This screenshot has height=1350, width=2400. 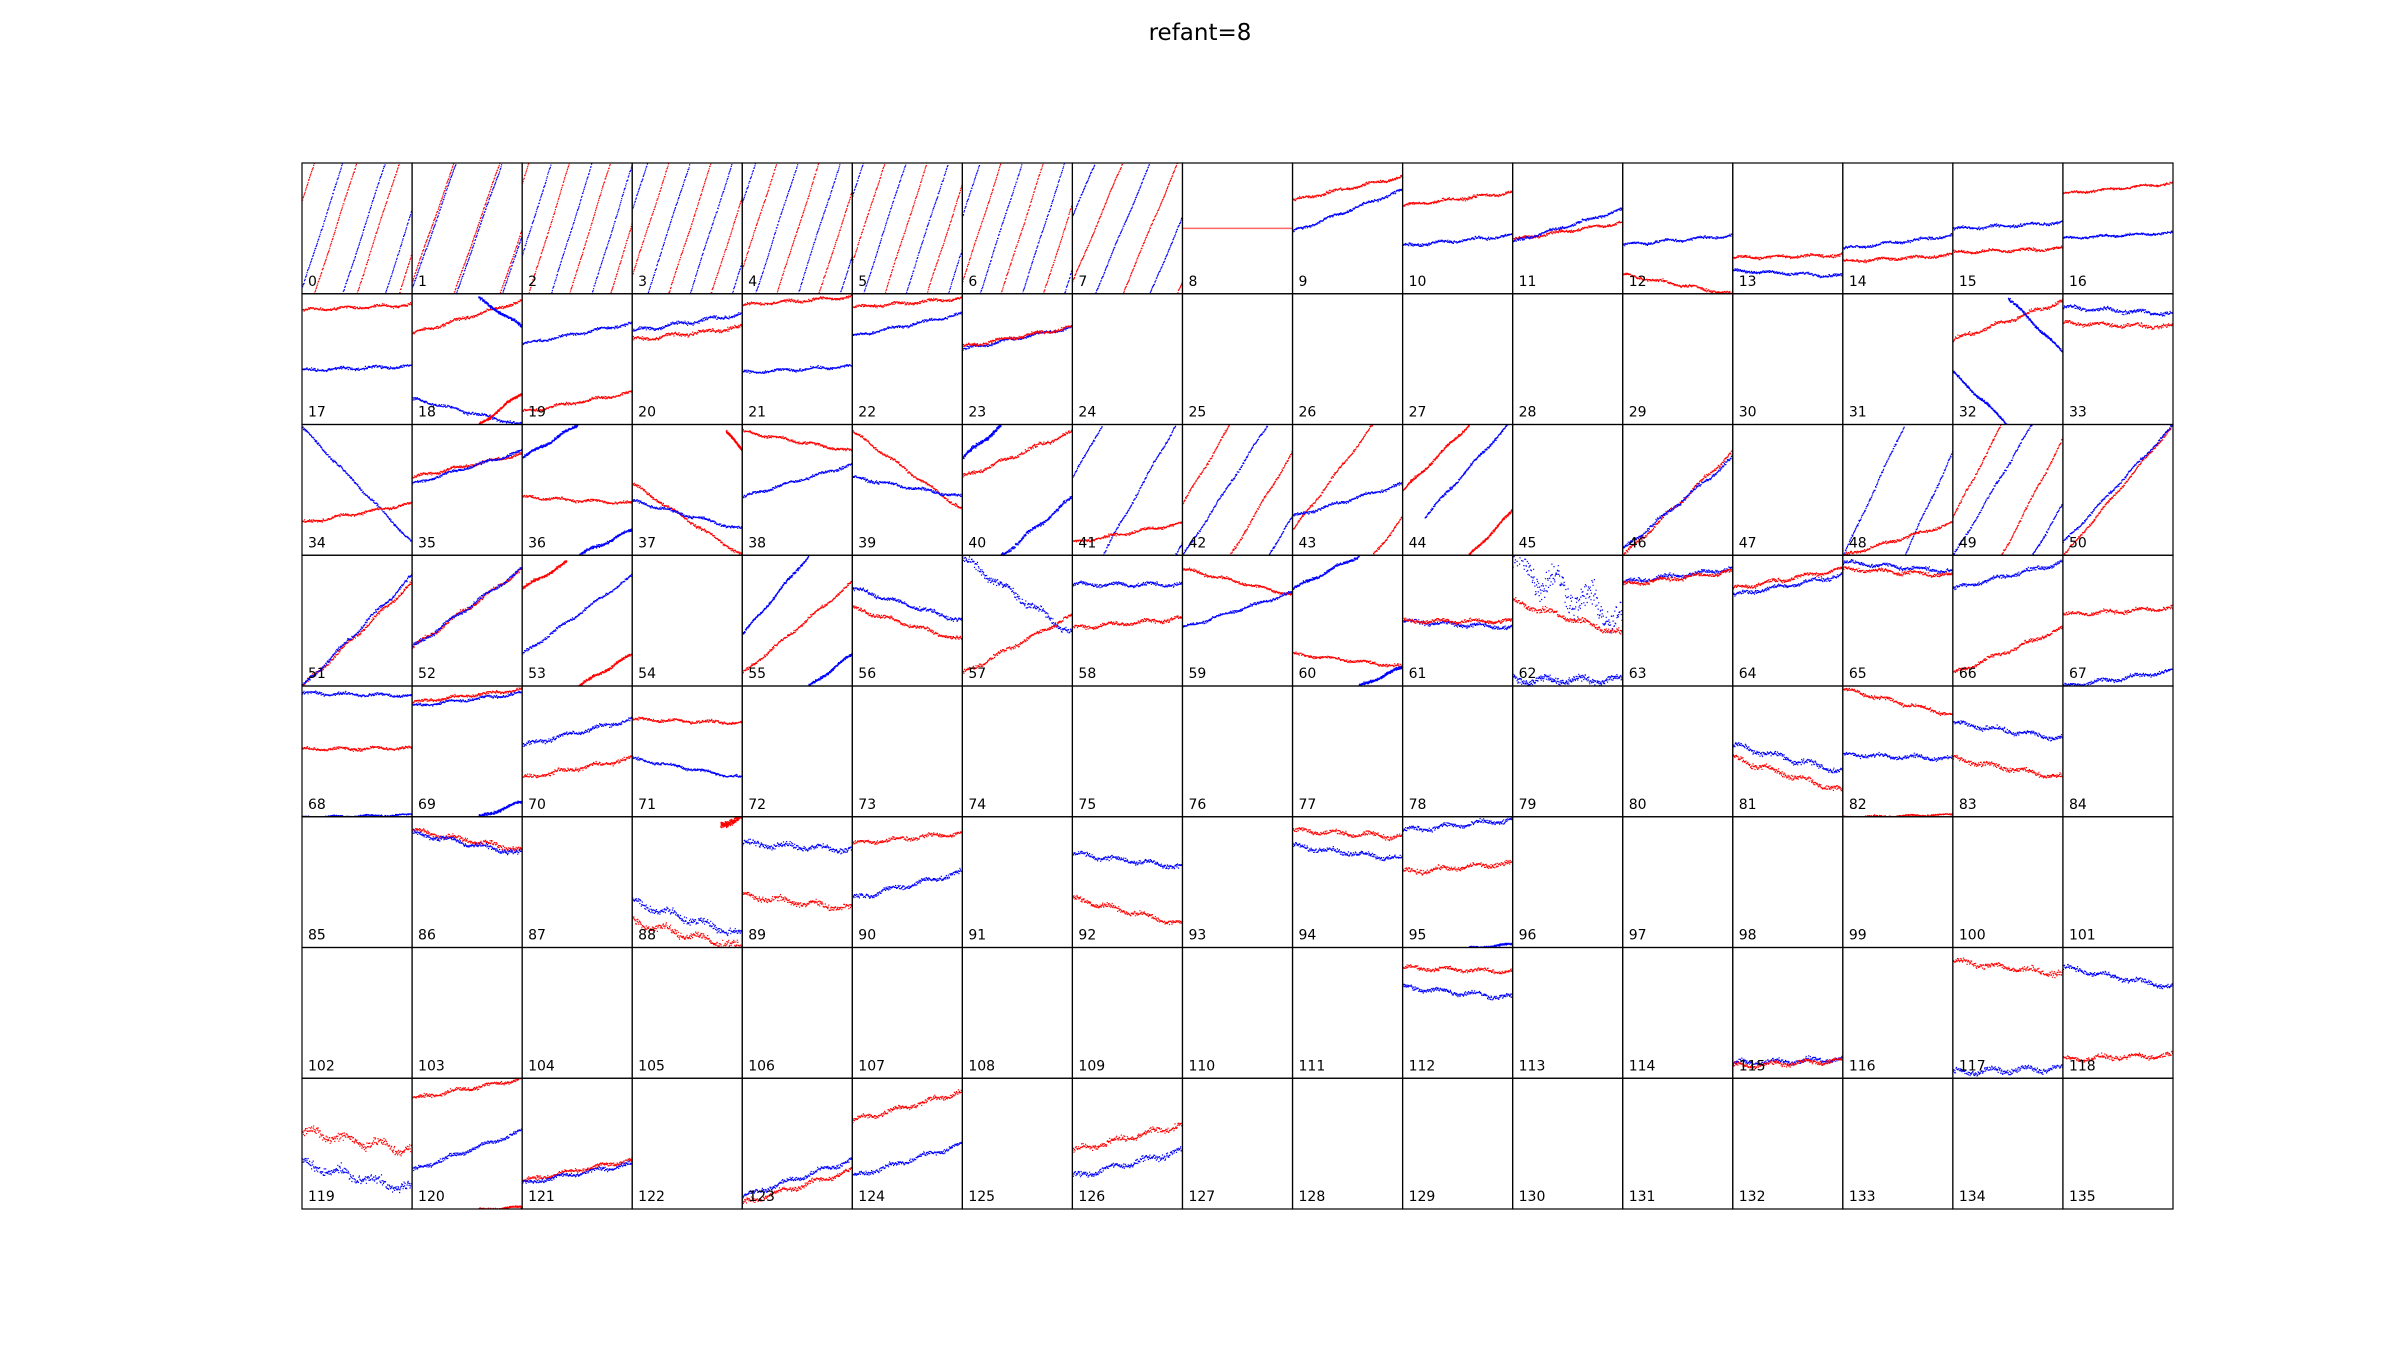 What do you see at coordinates (577, 489) in the screenshot?
I see `panel-36: 36` at bounding box center [577, 489].